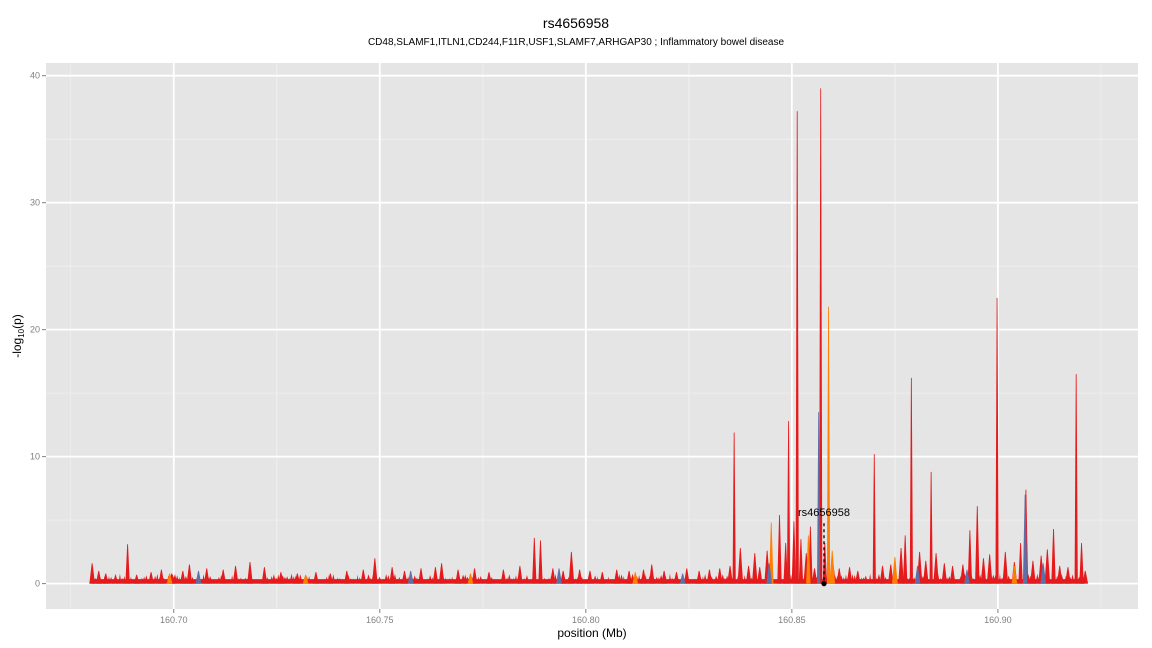 The image size is (1152, 648). I want to click on x-tick-label: 160.70, so click(174, 620).